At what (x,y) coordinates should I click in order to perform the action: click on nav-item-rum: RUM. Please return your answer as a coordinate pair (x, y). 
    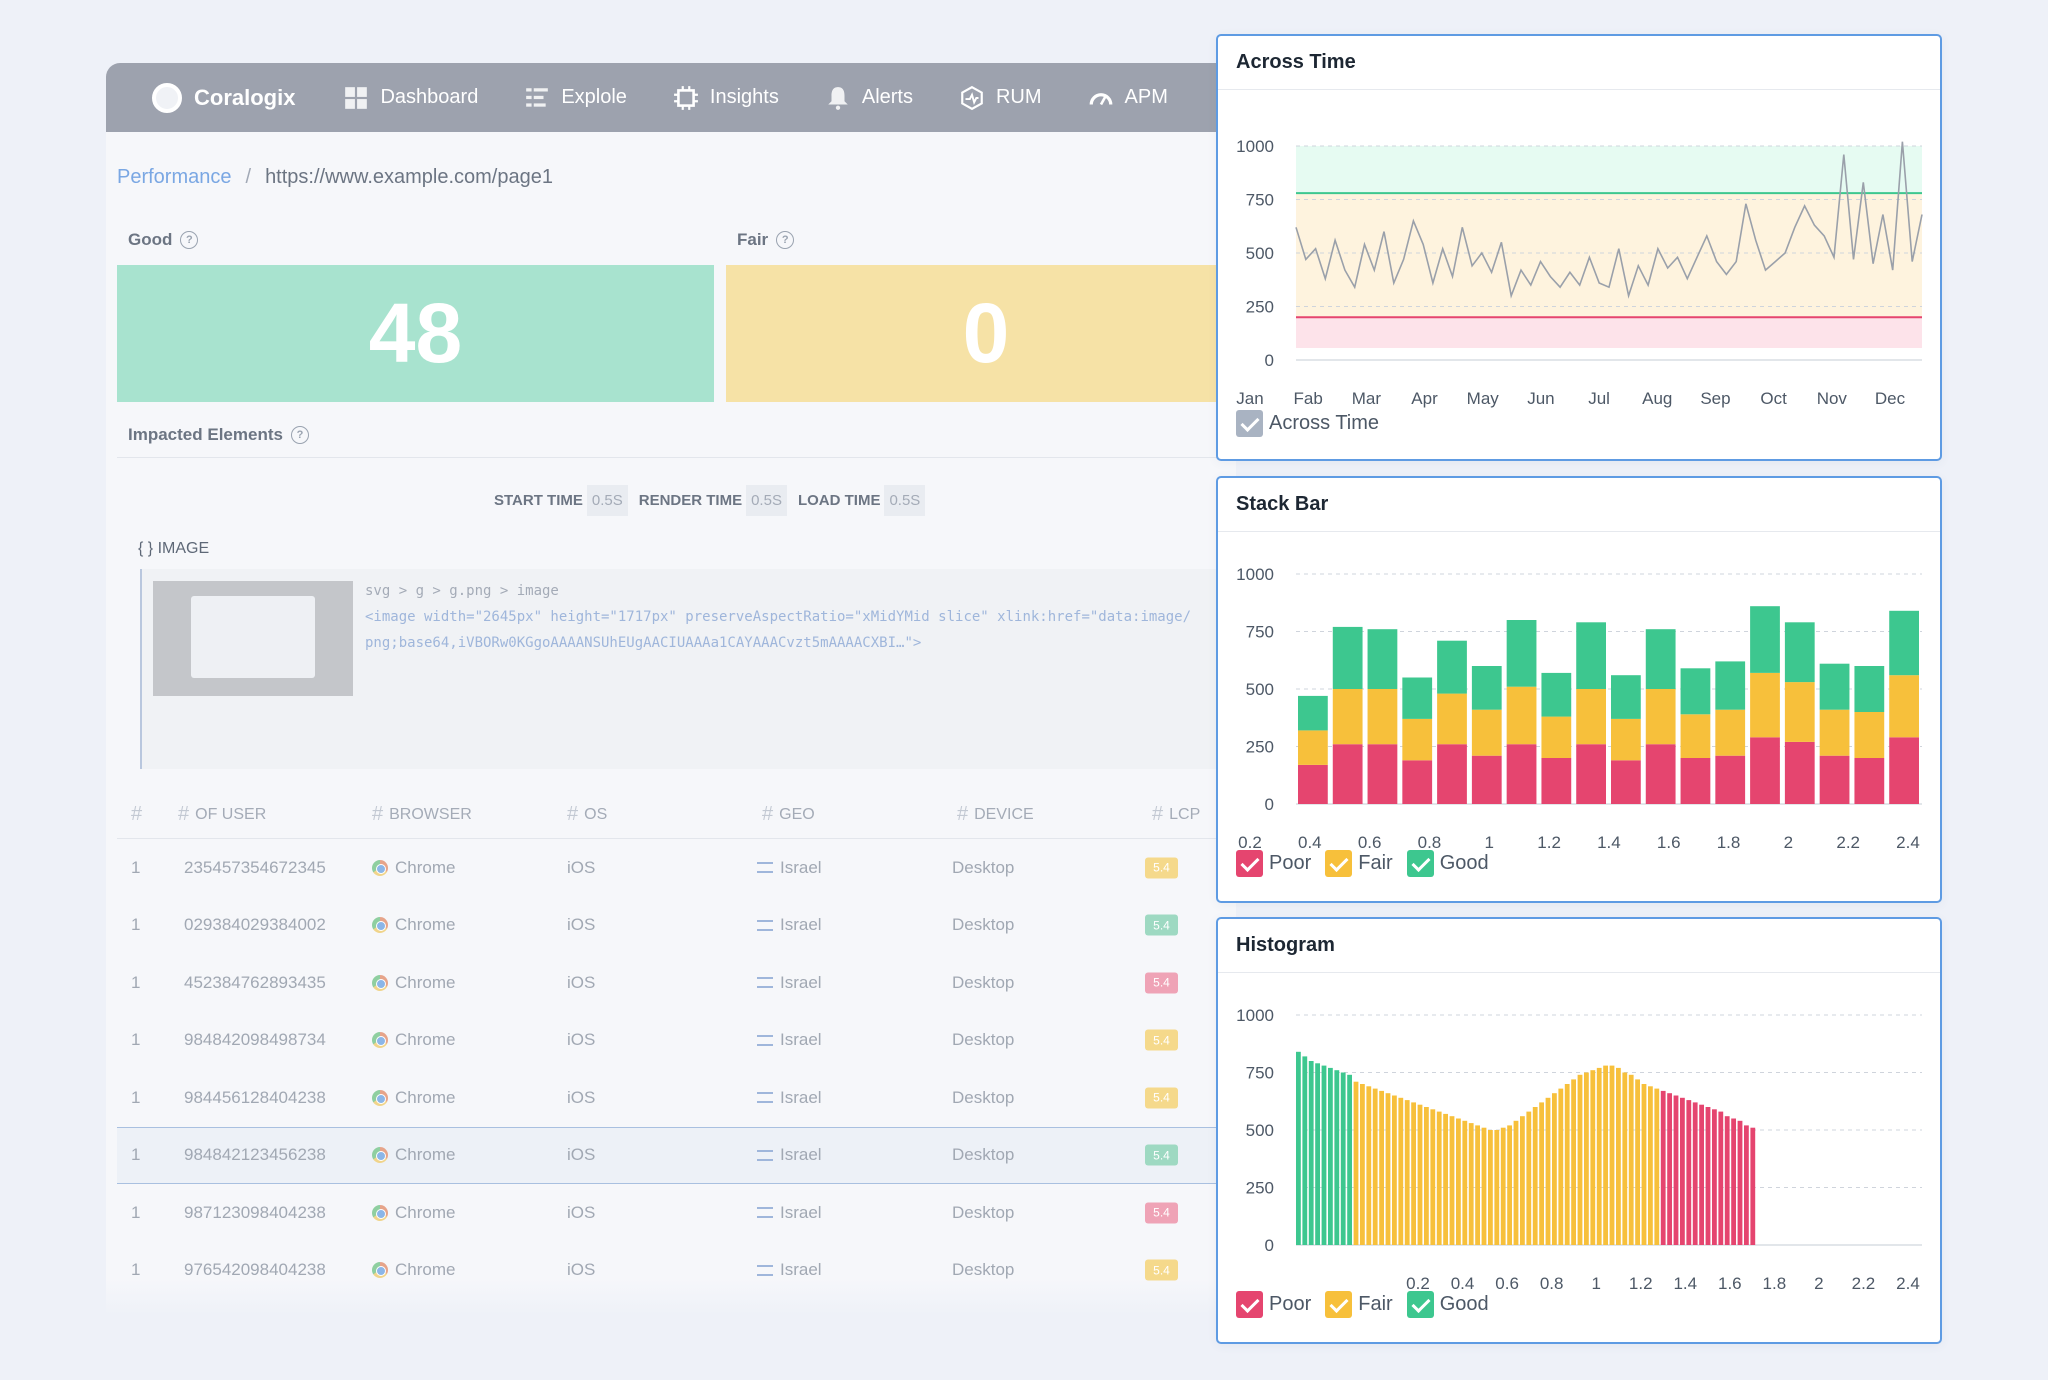
    Looking at the image, I should click on (1000, 98).